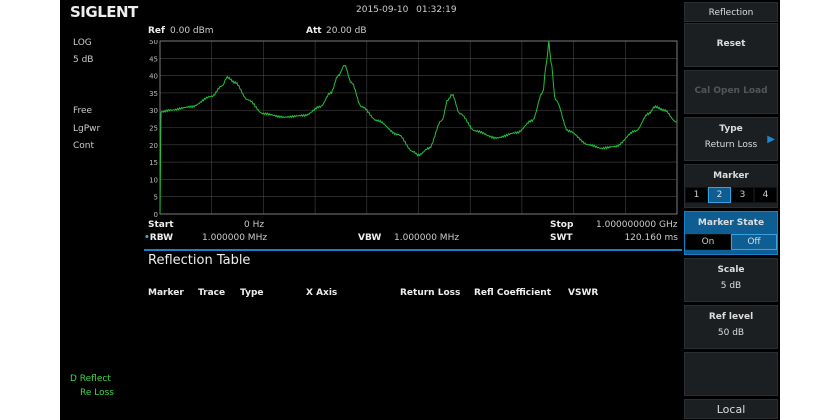 This screenshot has height=420, width=840. Describe the element at coordinates (314, 31) in the screenshot. I see `att-label: Att` at that location.